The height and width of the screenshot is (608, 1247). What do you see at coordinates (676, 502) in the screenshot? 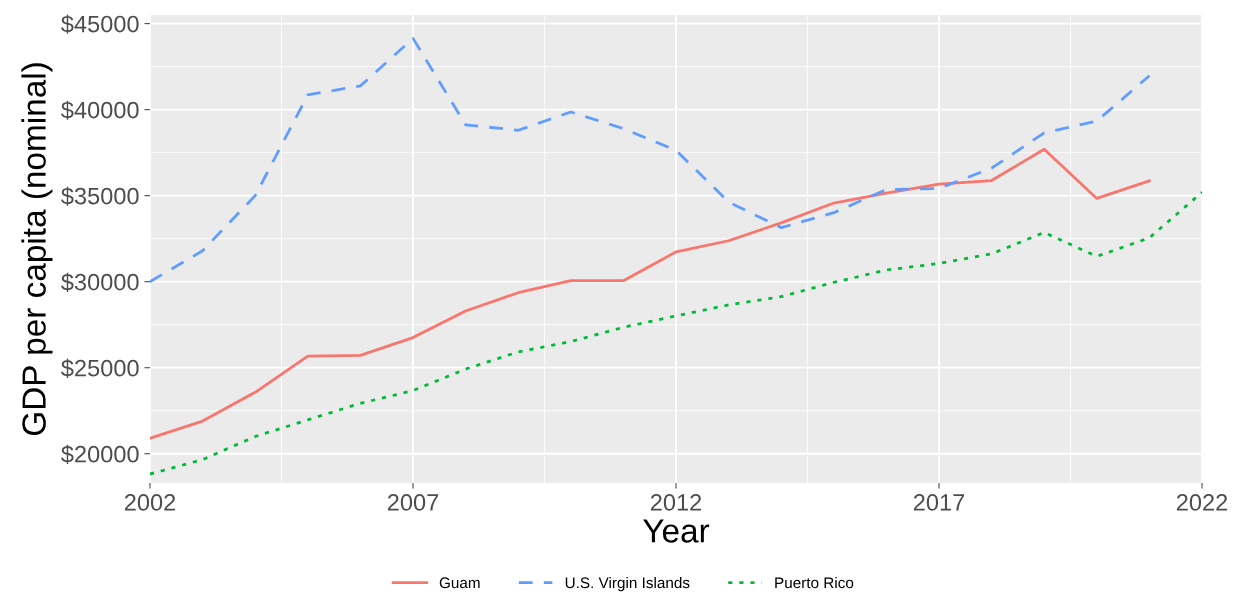
I see `x-tick-label: 2012` at bounding box center [676, 502].